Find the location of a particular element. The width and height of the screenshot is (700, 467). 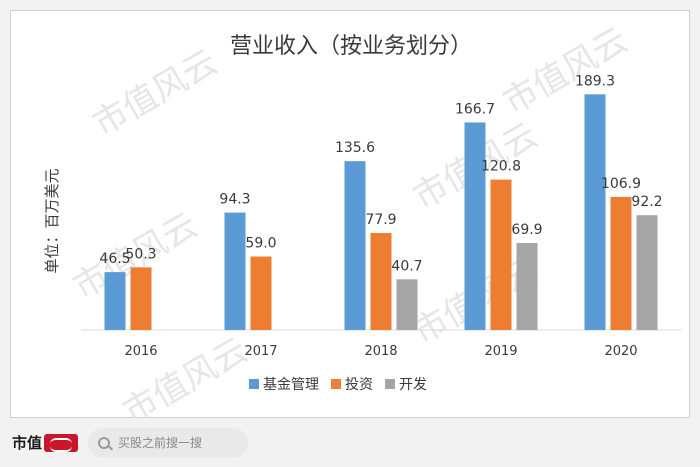

bar-基金管理-2018 is located at coordinates (355, 245).